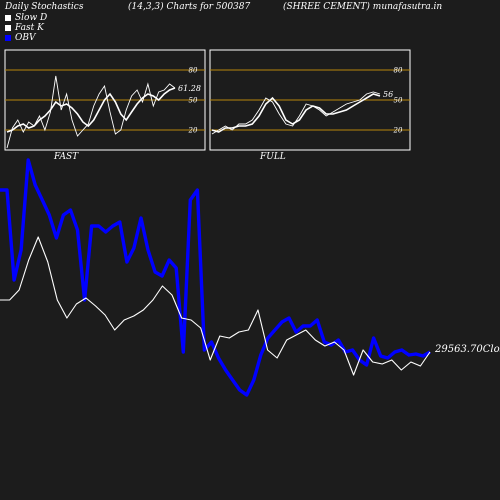 Image resolution: width=500 pixels, height=500 pixels. What do you see at coordinates (8, 18) in the screenshot?
I see `legend-swatch-slow-d` at bounding box center [8, 18].